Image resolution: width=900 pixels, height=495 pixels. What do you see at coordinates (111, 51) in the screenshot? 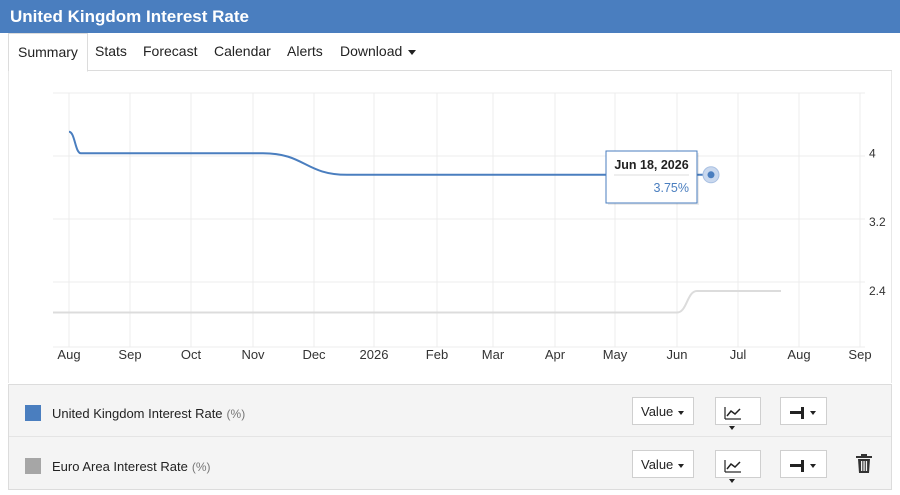
I see `tab-stats: Stats` at bounding box center [111, 51].